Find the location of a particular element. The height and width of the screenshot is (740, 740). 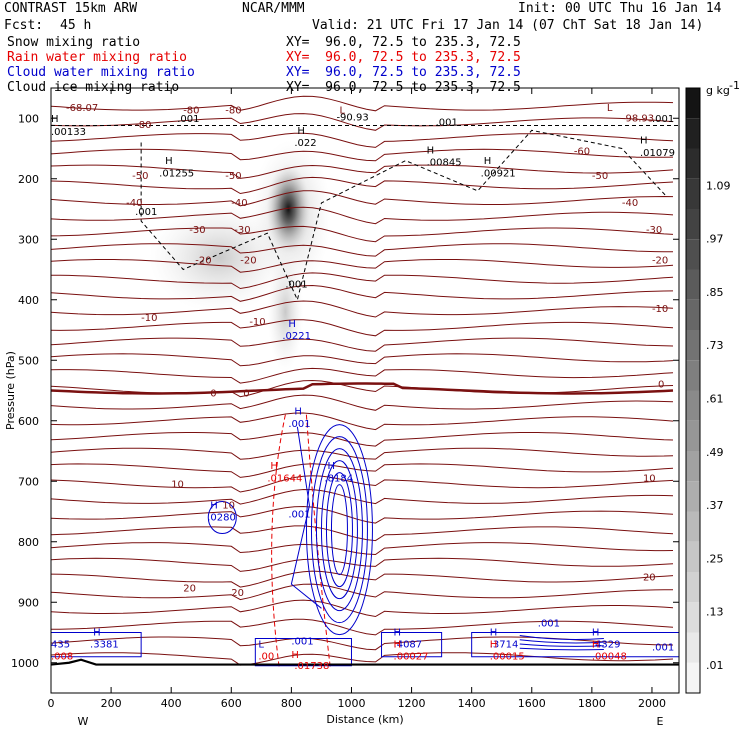

colorbar-frame is located at coordinates (693, 390).